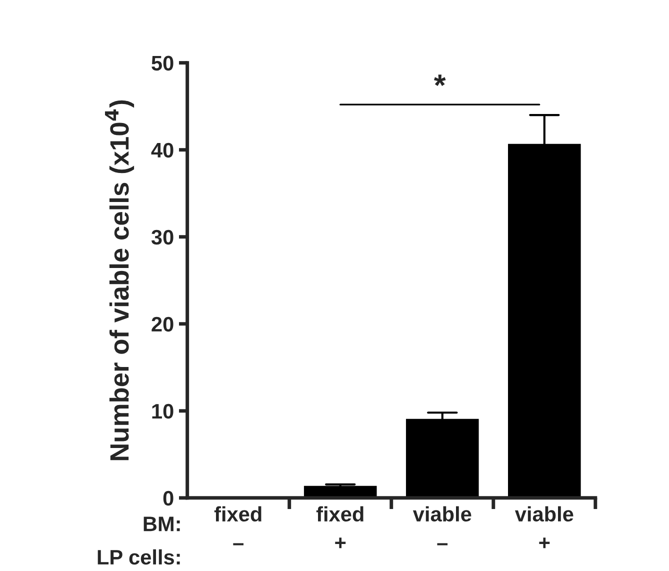 The width and height of the screenshot is (669, 571). Describe the element at coordinates (163, 324) in the screenshot. I see `y-tick-label: 20` at that location.